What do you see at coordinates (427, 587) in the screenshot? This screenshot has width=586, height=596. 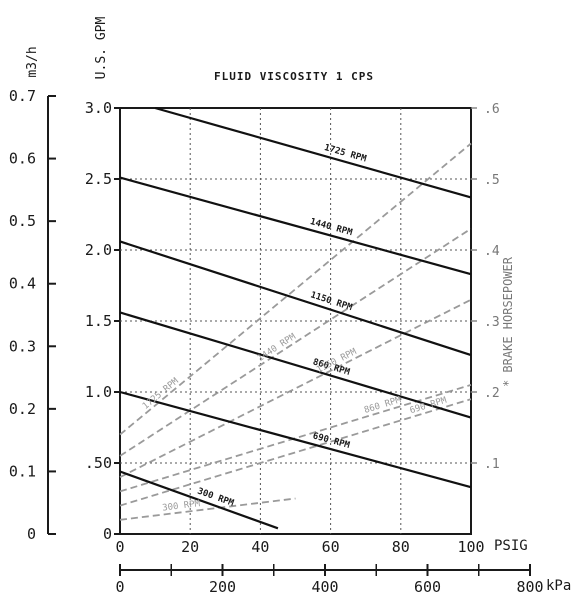 I see `kpa-tick-label: 600` at bounding box center [427, 587].